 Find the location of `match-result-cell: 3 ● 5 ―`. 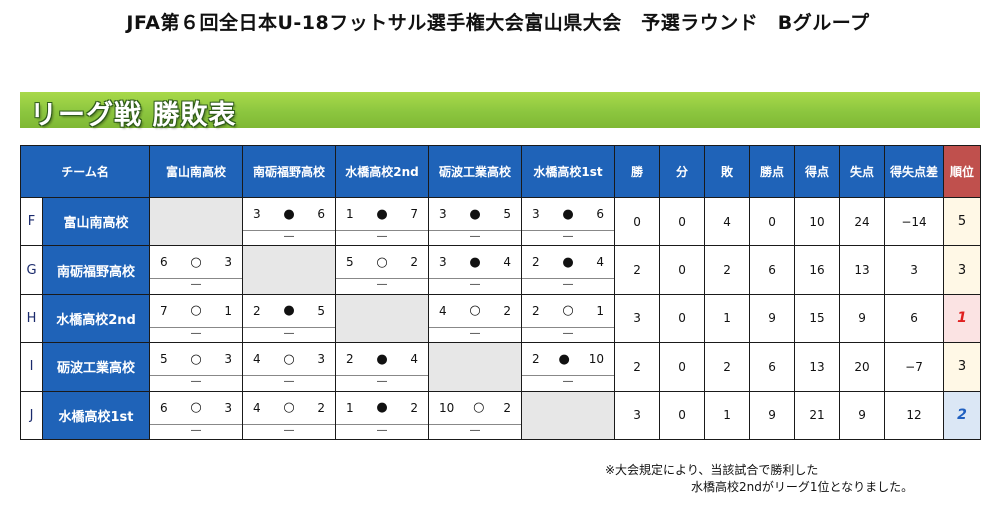

match-result-cell: 3 ● 5 ― is located at coordinates (475, 221).